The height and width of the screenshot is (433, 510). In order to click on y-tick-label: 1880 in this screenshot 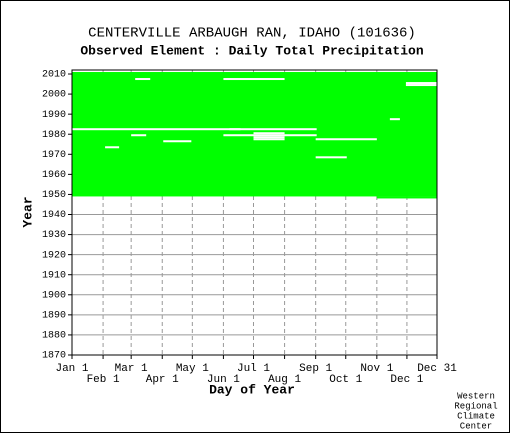, I will do `click(54, 336)`.